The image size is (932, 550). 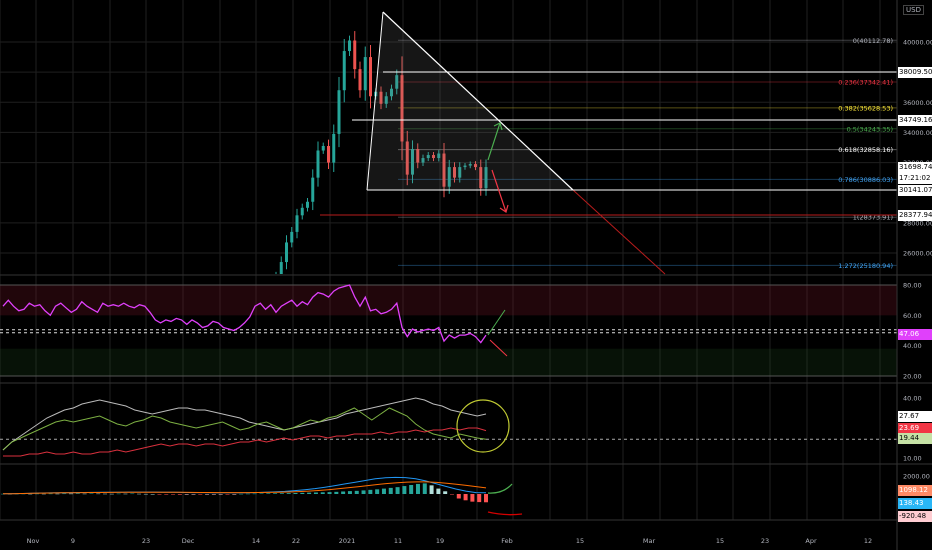 I want to click on fib-label-7: 1.272(25180.94), so click(x=865, y=266).